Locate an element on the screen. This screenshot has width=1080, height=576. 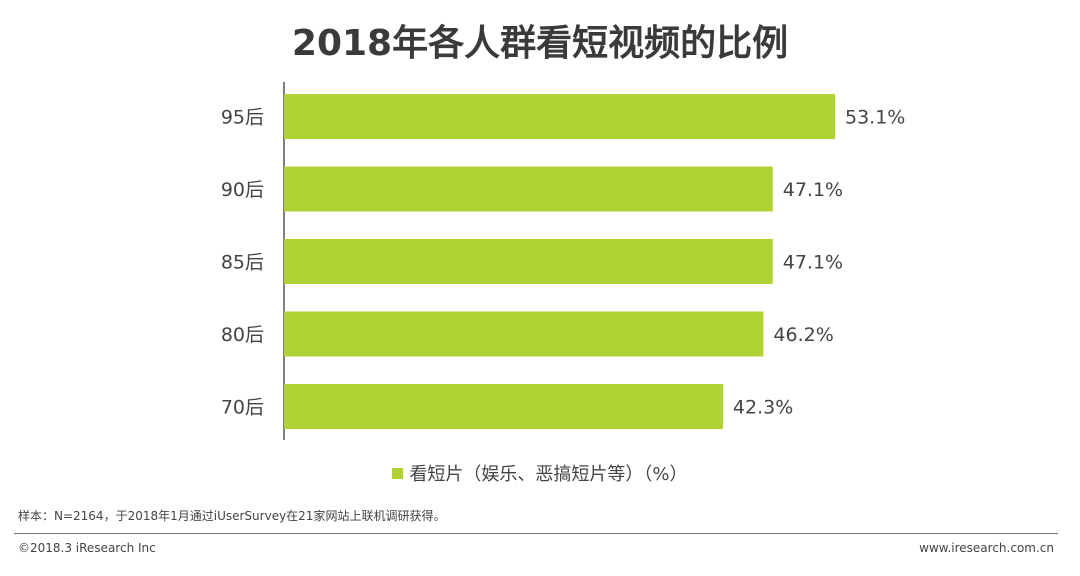
footer-divider is located at coordinates (536, 533).